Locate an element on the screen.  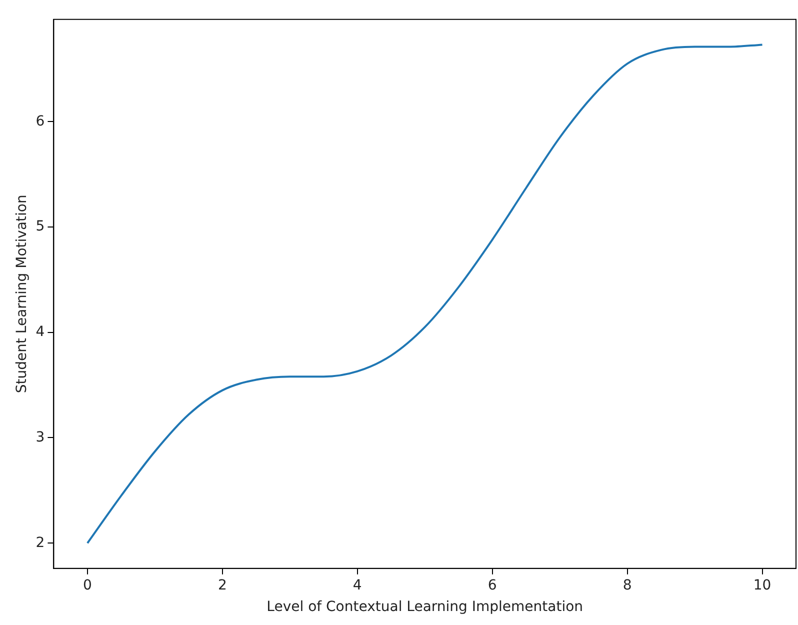
x-axis-title: Level of Contextual Learning Implementation is located at coordinates (425, 607).